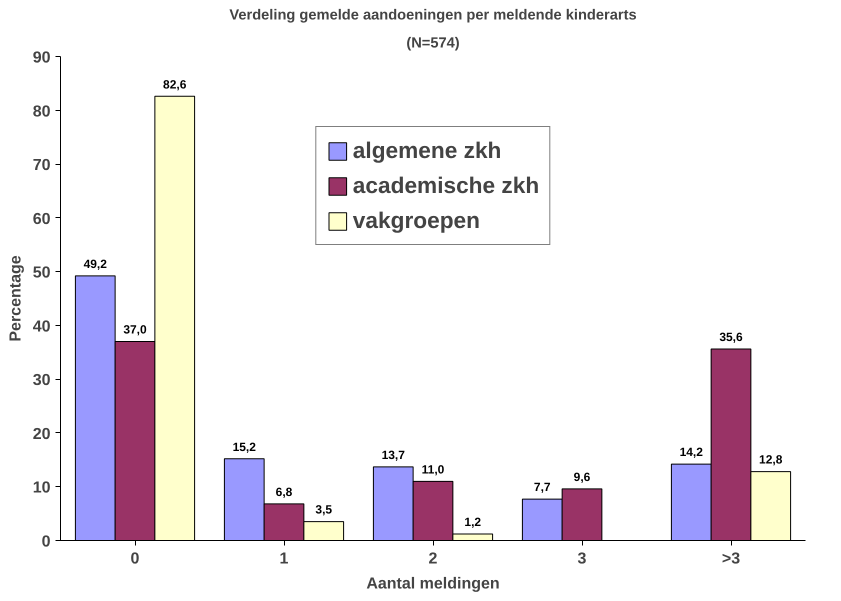 This screenshot has height=601, width=841. What do you see at coordinates (244, 447) in the screenshot?
I see `data-label: 15,2` at bounding box center [244, 447].